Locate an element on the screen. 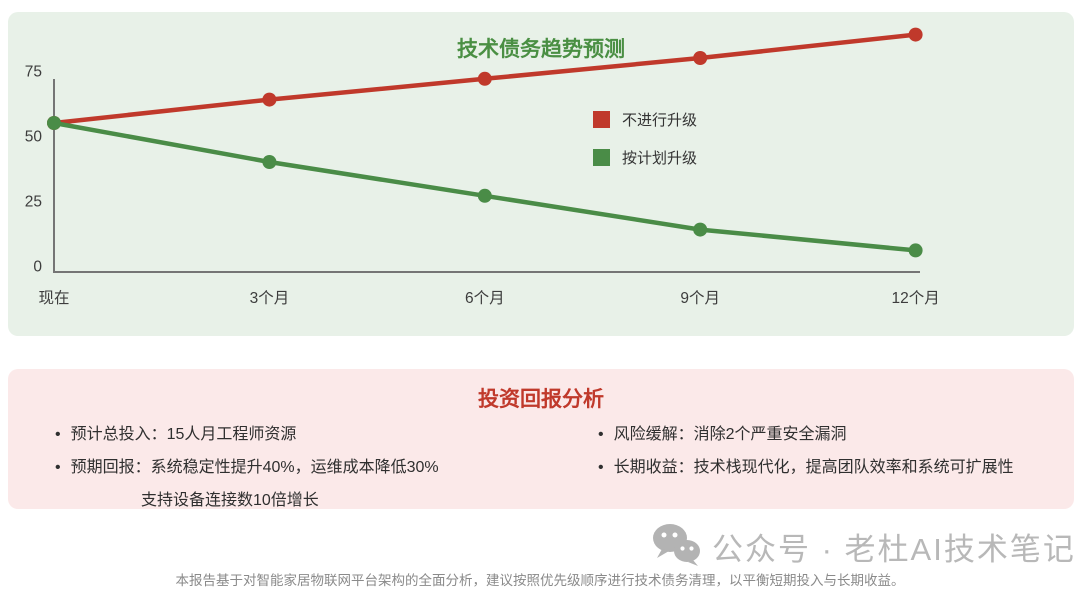 This screenshot has width=1080, height=595. svg-text: 现在 is located at coordinates (53, 298).